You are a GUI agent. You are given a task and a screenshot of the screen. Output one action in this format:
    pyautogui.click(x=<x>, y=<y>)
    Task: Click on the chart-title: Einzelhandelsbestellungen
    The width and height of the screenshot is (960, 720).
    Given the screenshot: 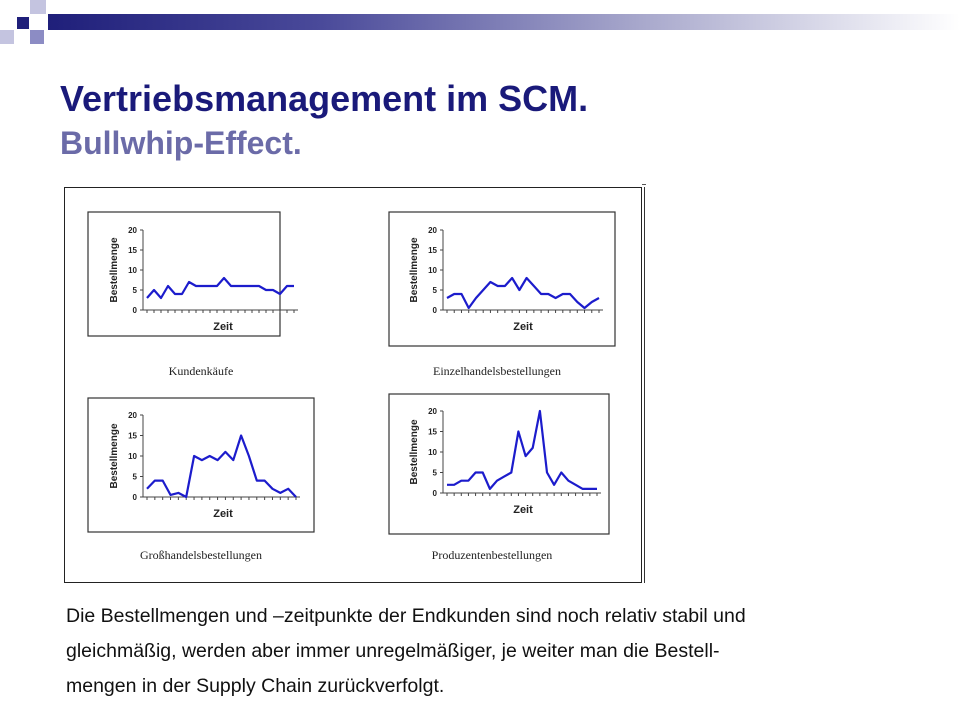 What is the action you would take?
    pyautogui.click(x=497, y=371)
    